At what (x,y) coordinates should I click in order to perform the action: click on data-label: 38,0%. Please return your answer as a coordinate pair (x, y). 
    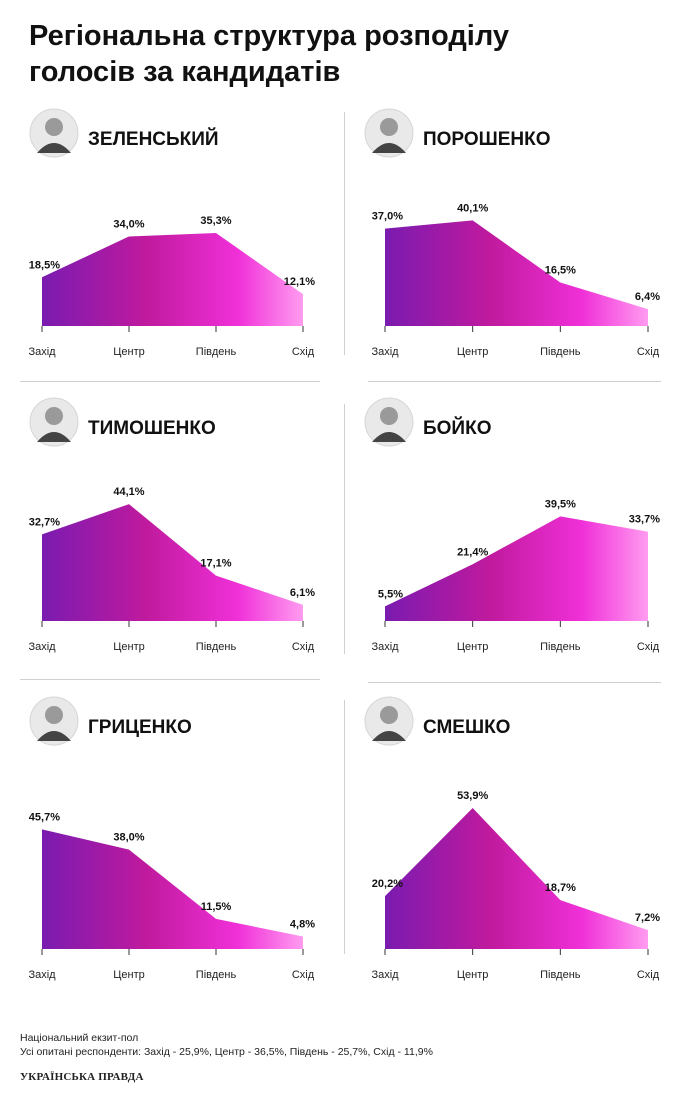
    Looking at the image, I should click on (128, 838).